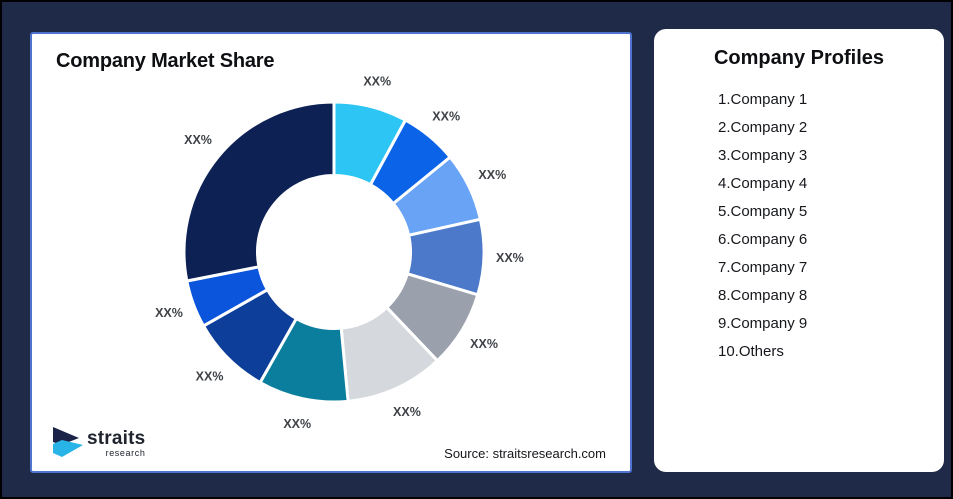  Describe the element at coordinates (763, 99) in the screenshot. I see `profile-item: 1.Company 1` at that location.